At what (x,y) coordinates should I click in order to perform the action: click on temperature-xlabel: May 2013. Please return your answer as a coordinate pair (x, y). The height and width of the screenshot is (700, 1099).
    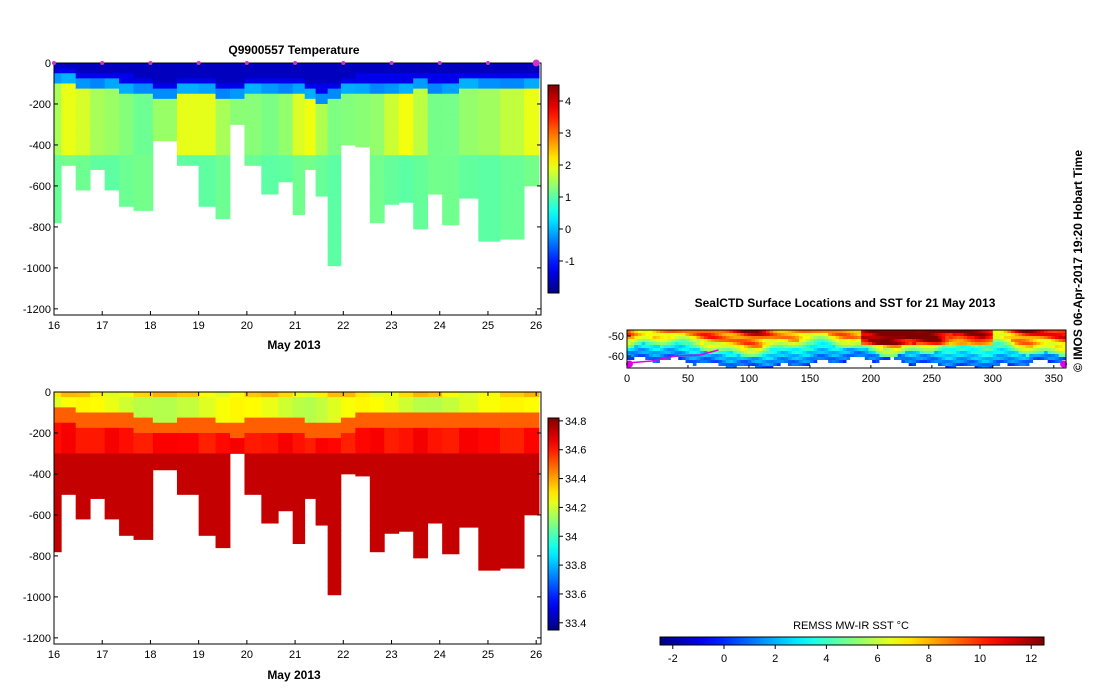
    Looking at the image, I should click on (294, 345).